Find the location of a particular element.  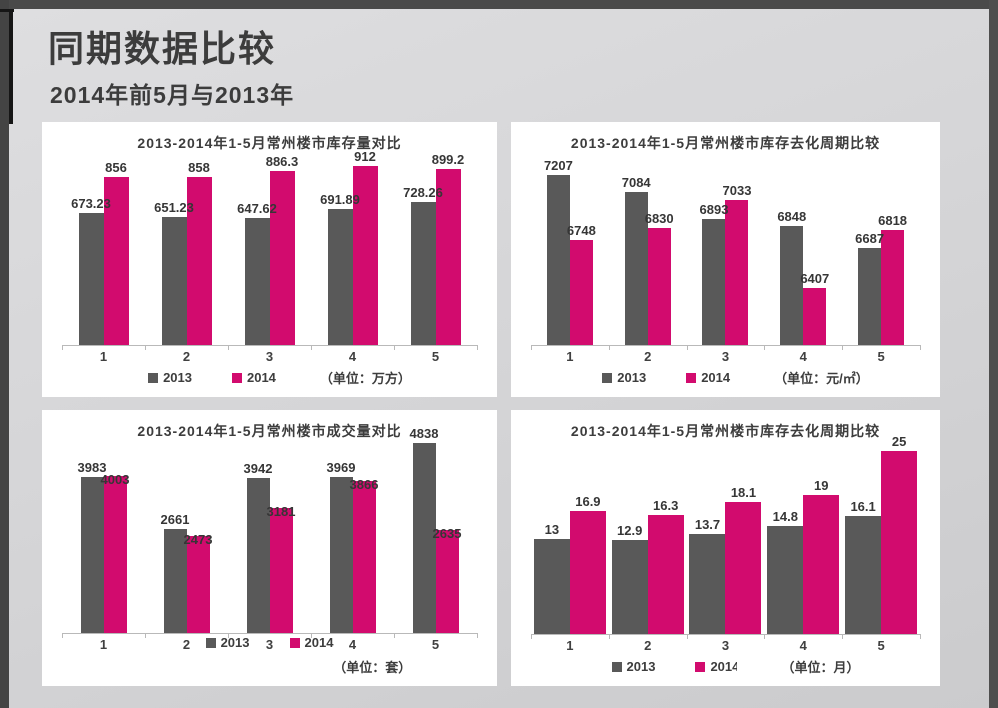

bar-value-label: 16.9 is located at coordinates (588, 501).